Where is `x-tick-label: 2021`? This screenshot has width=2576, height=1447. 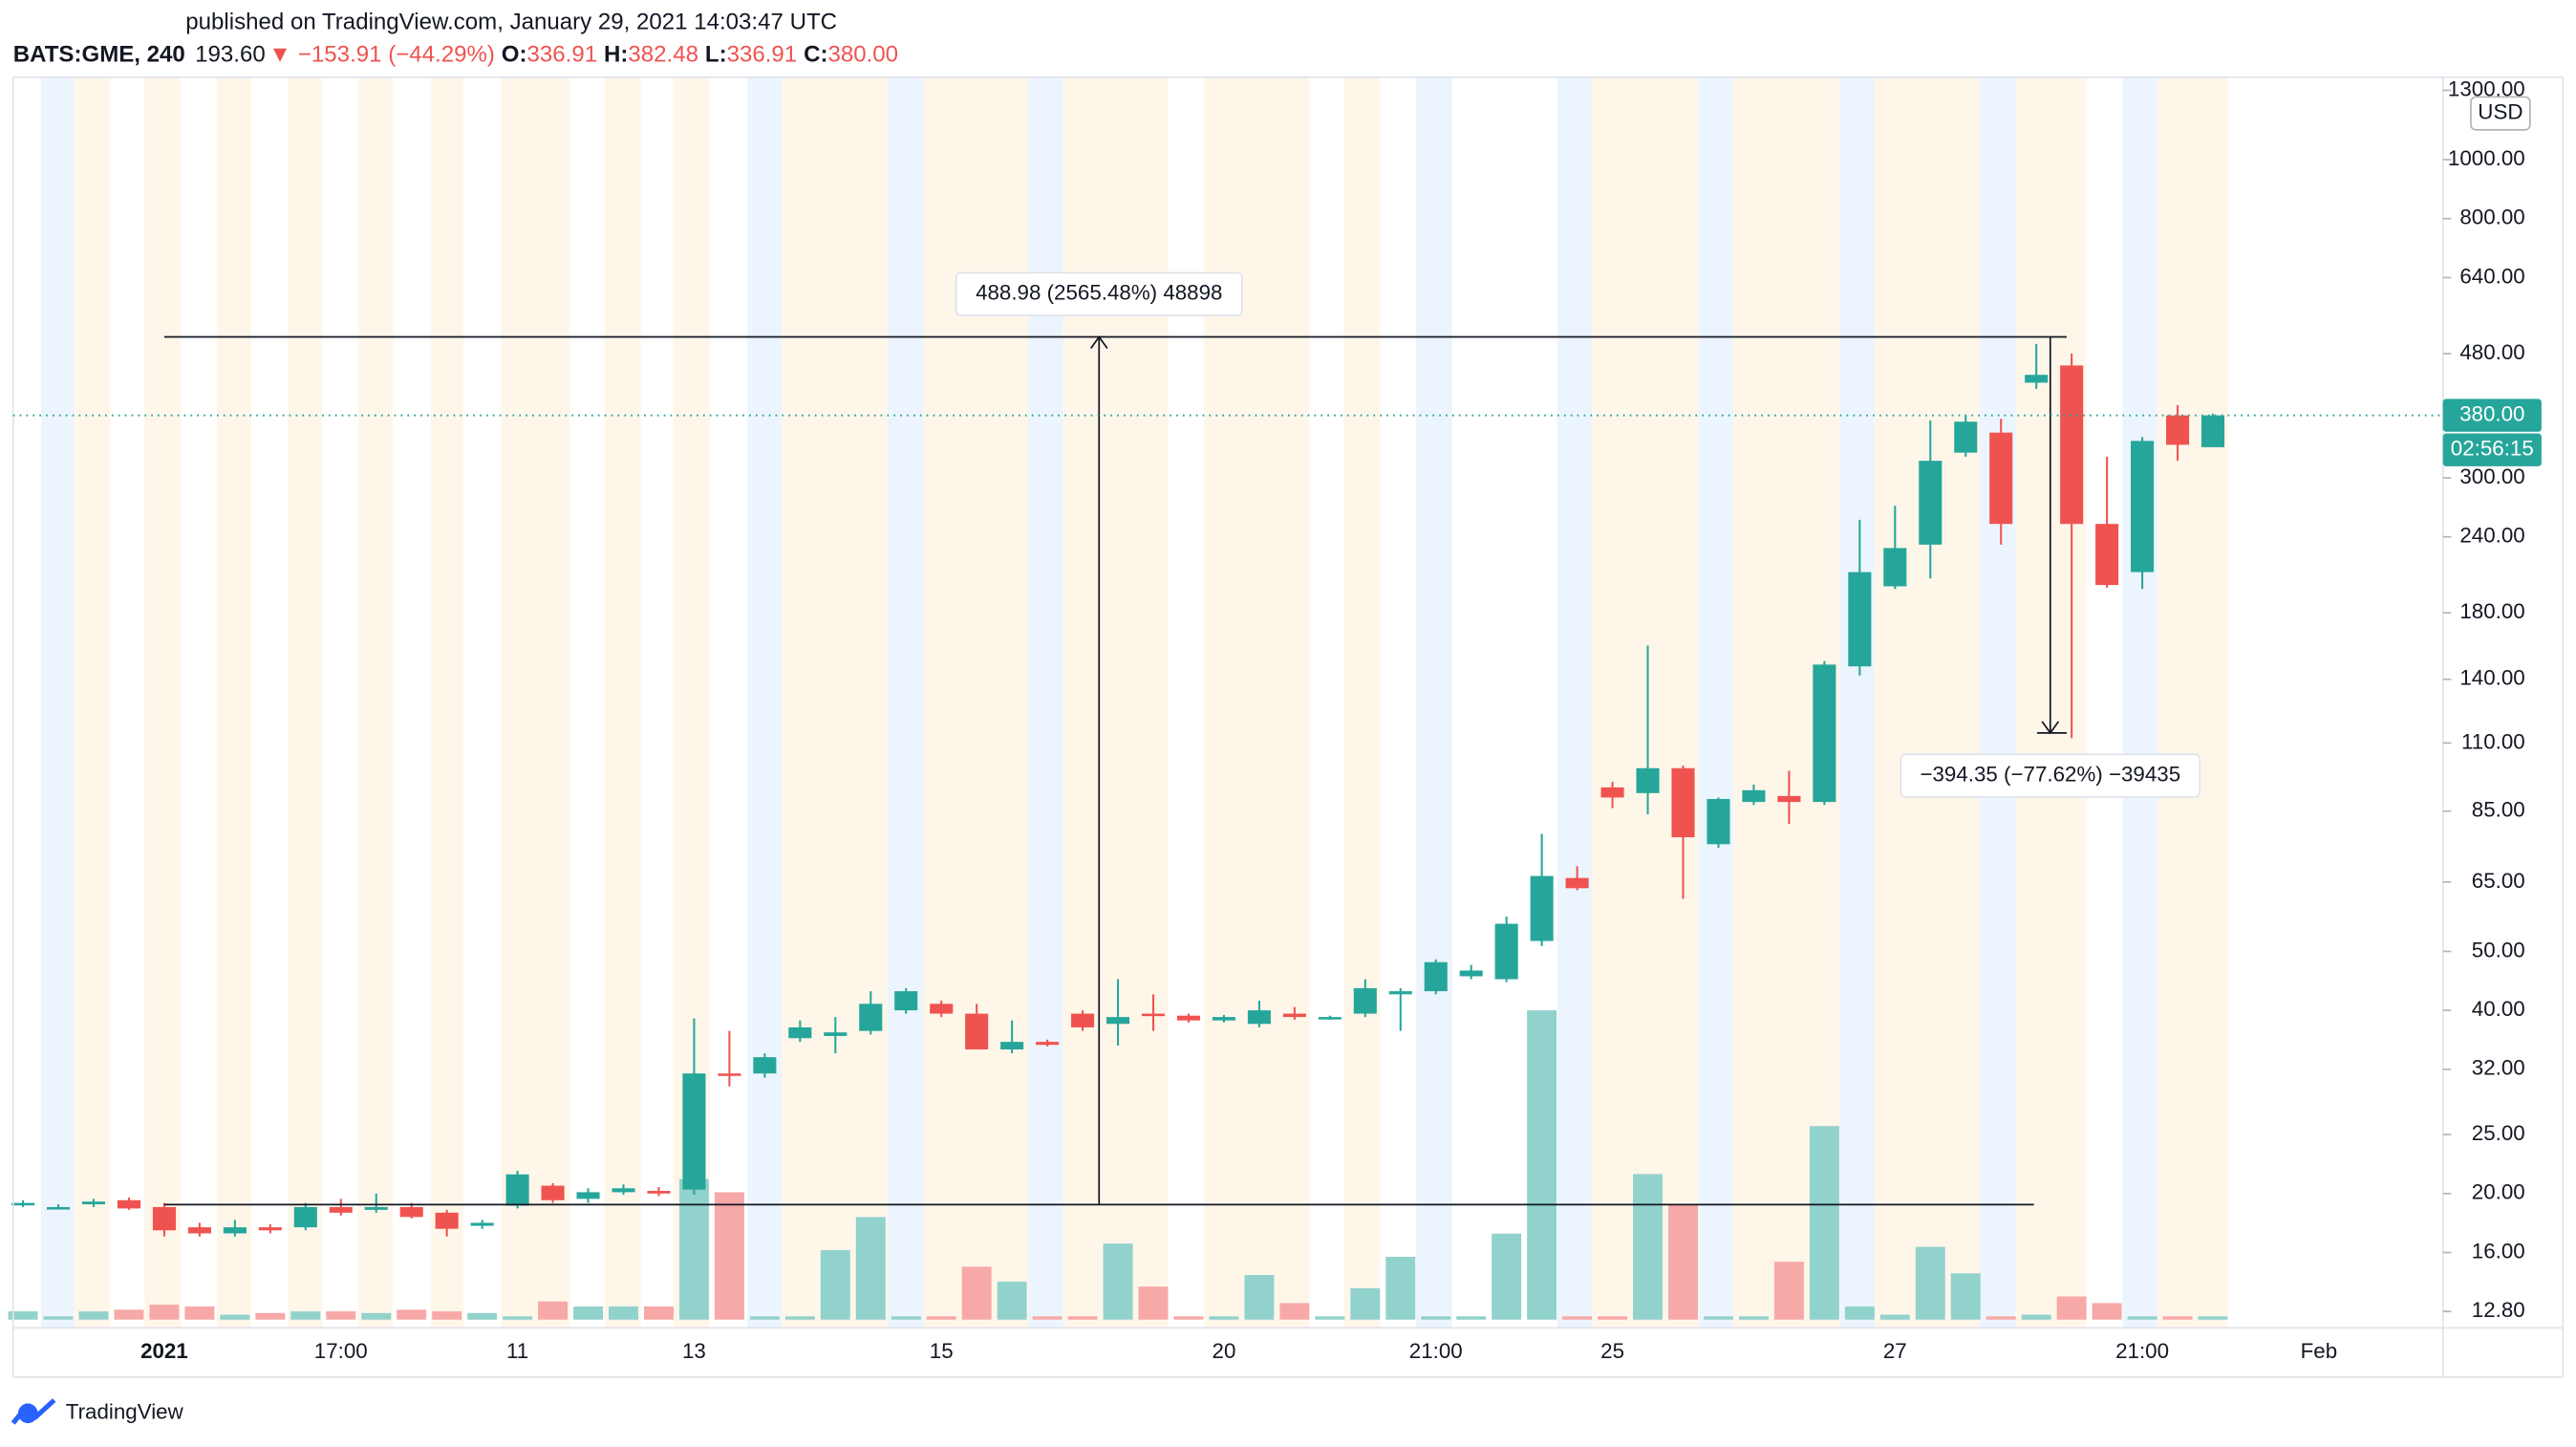 x-tick-label: 2021 is located at coordinates (164, 1351).